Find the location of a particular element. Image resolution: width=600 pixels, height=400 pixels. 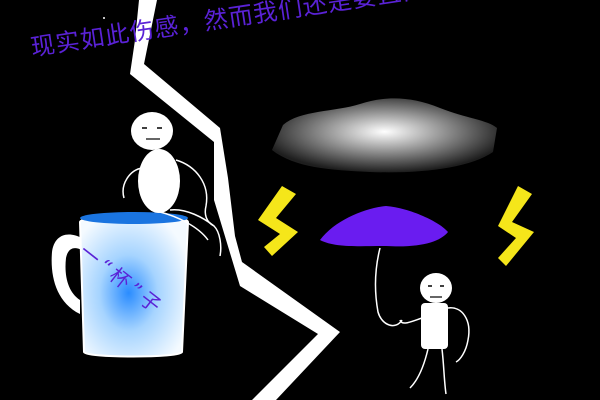

mug is located at coordinates (120, 285).